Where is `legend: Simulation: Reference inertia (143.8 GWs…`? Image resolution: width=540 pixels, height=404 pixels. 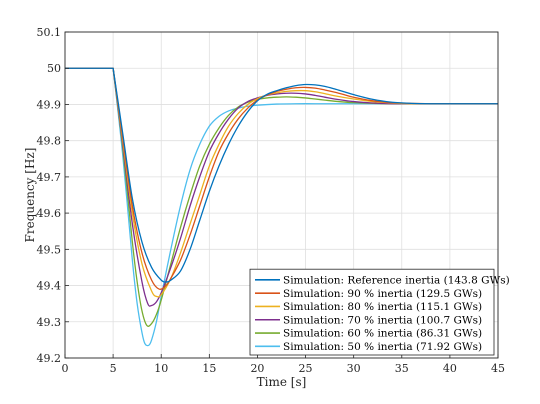 legend: Simulation: Reference inertia (143.8 GWs… is located at coordinates (379, 312).